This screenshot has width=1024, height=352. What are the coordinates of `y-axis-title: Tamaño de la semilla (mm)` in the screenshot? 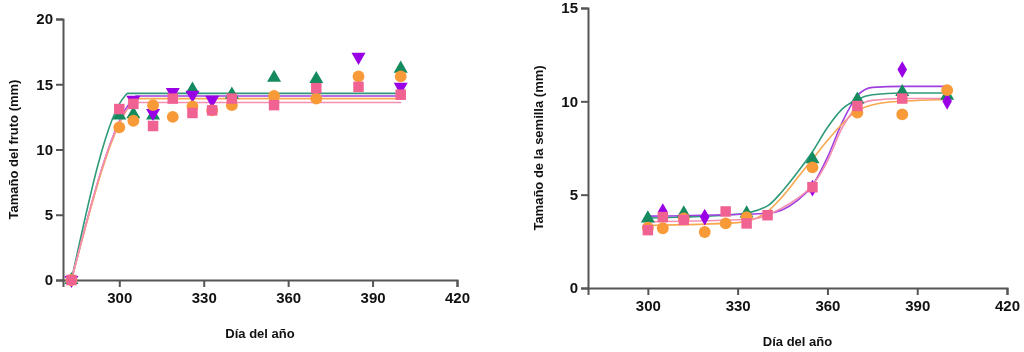 It's located at (538, 148).